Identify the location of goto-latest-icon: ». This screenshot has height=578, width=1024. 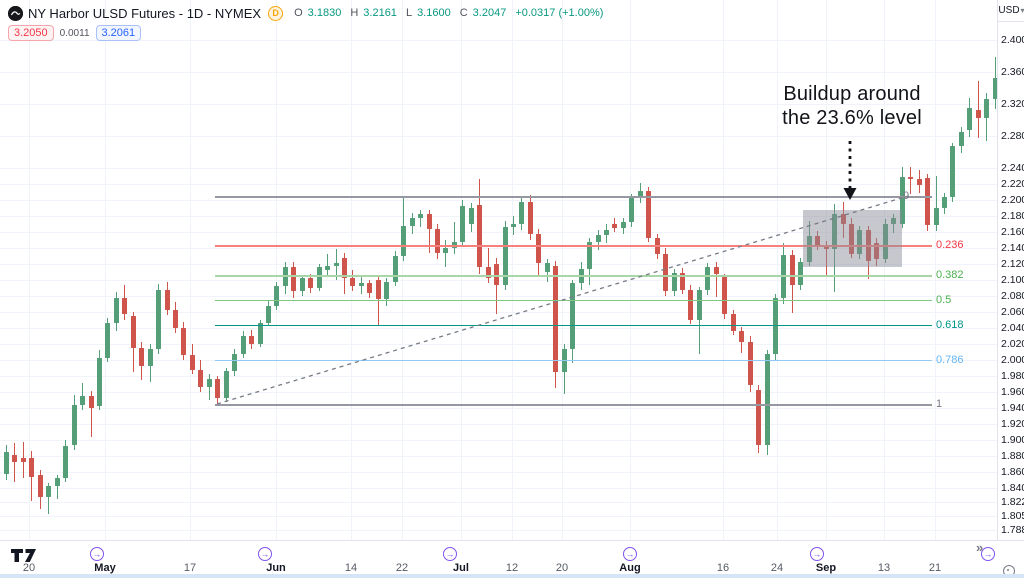
(980, 547).